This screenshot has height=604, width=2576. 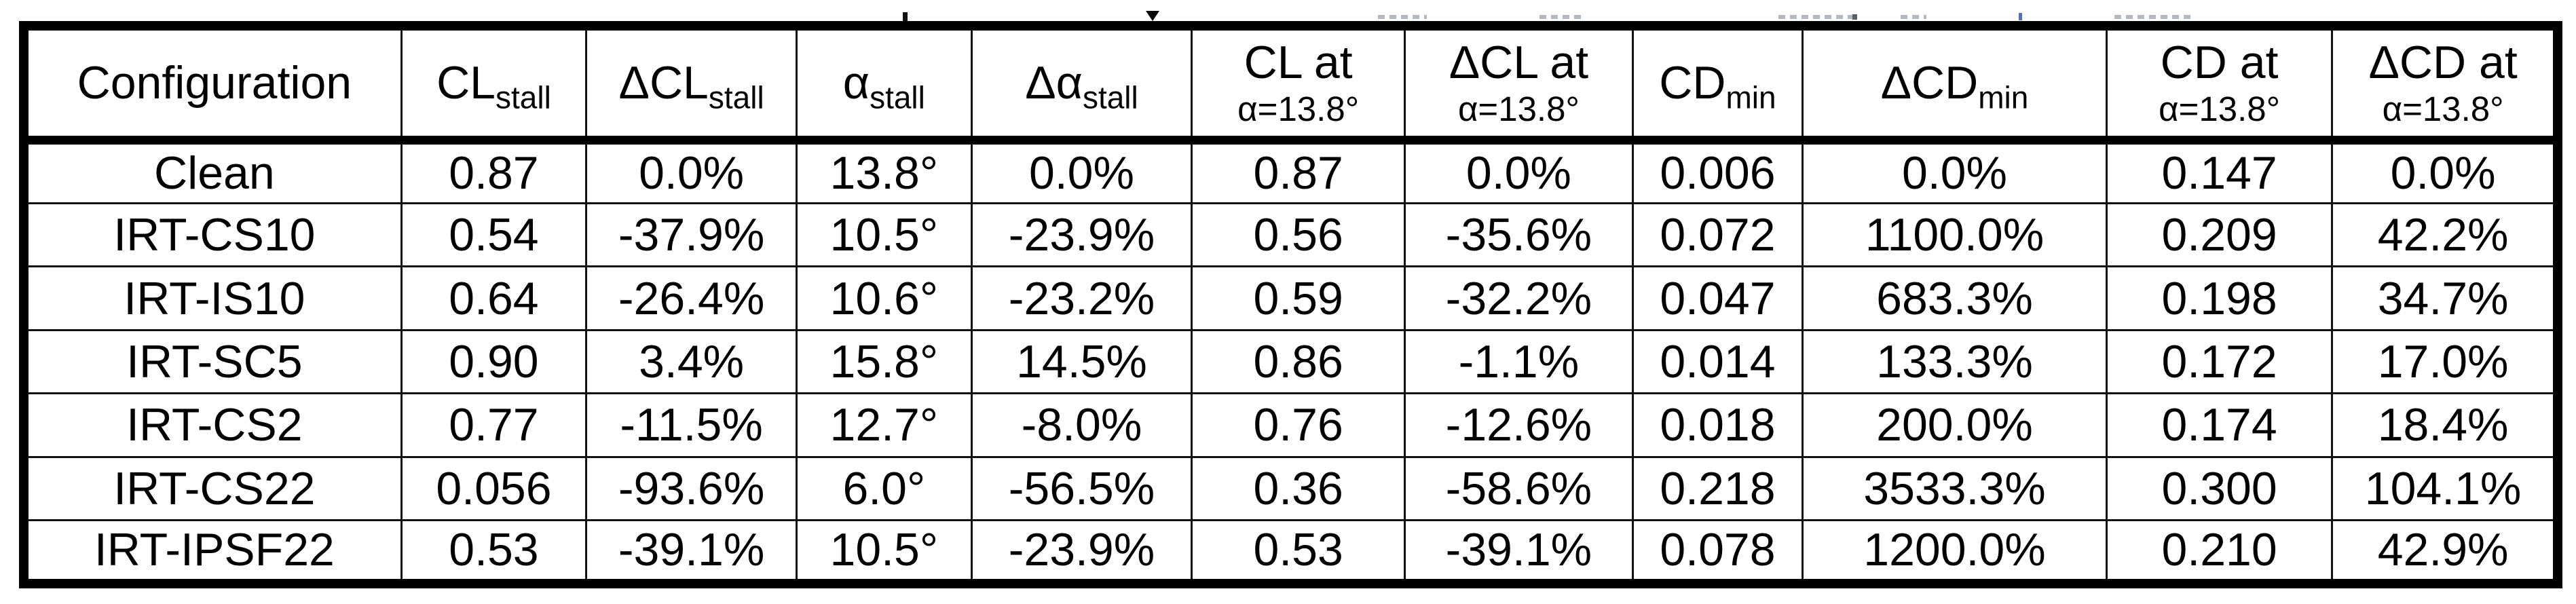 I want to click on value-cell: 0.86, so click(x=1299, y=361).